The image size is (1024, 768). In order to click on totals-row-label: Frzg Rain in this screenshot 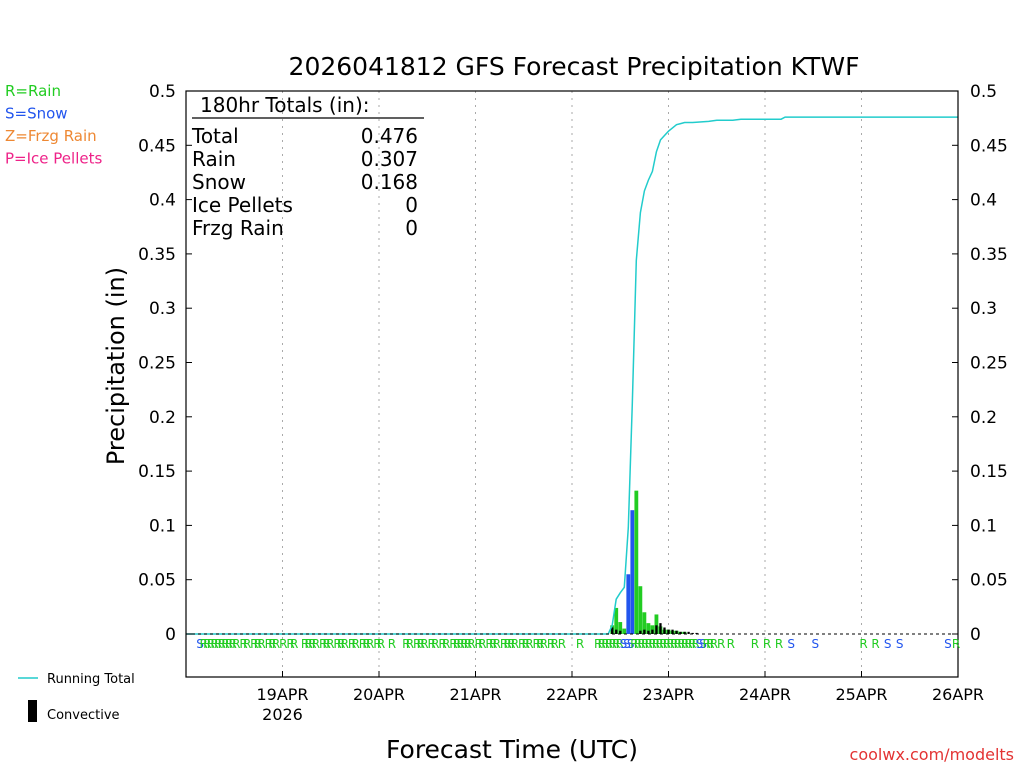, I will do `click(238, 228)`.